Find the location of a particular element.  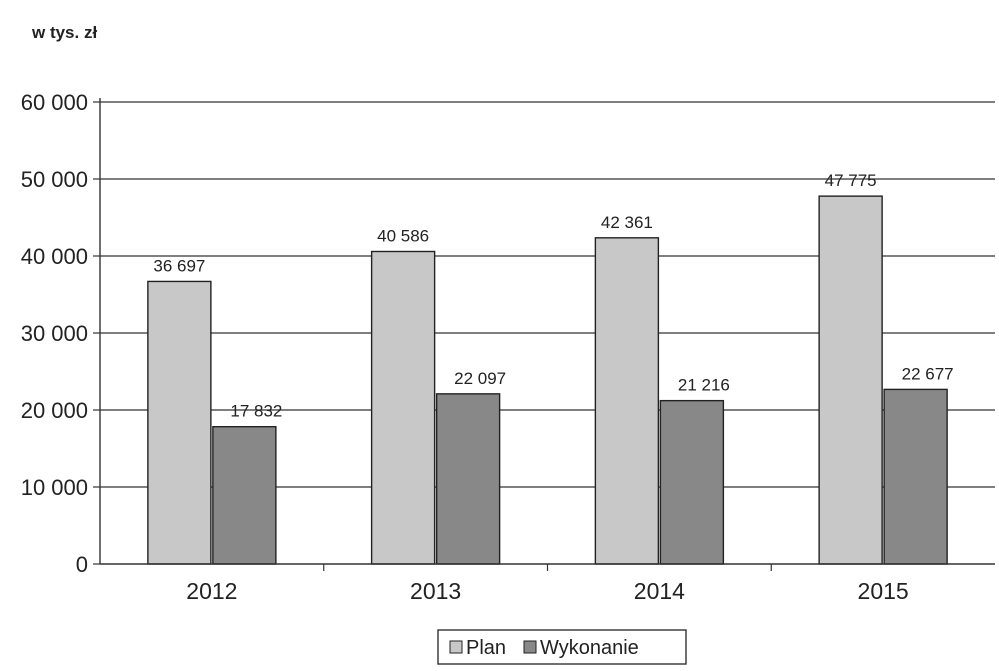

bar-plan-2014 is located at coordinates (627, 401).